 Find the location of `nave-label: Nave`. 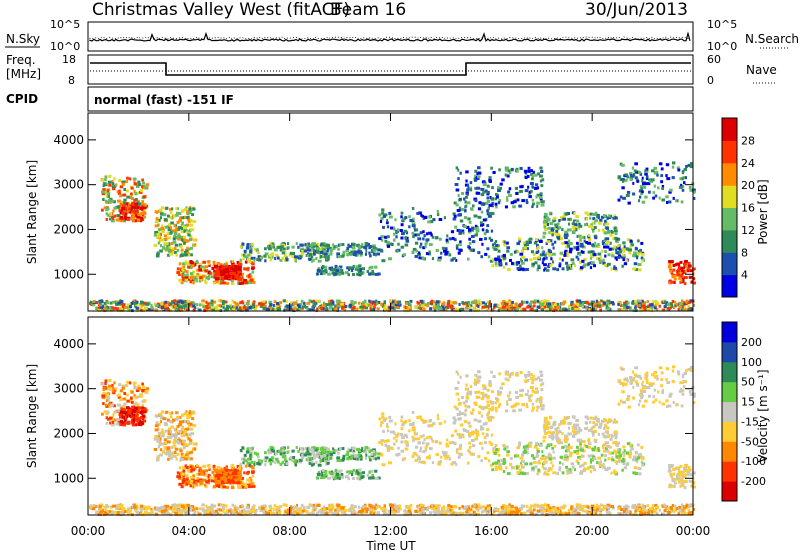

nave-label: Nave is located at coordinates (761, 70).